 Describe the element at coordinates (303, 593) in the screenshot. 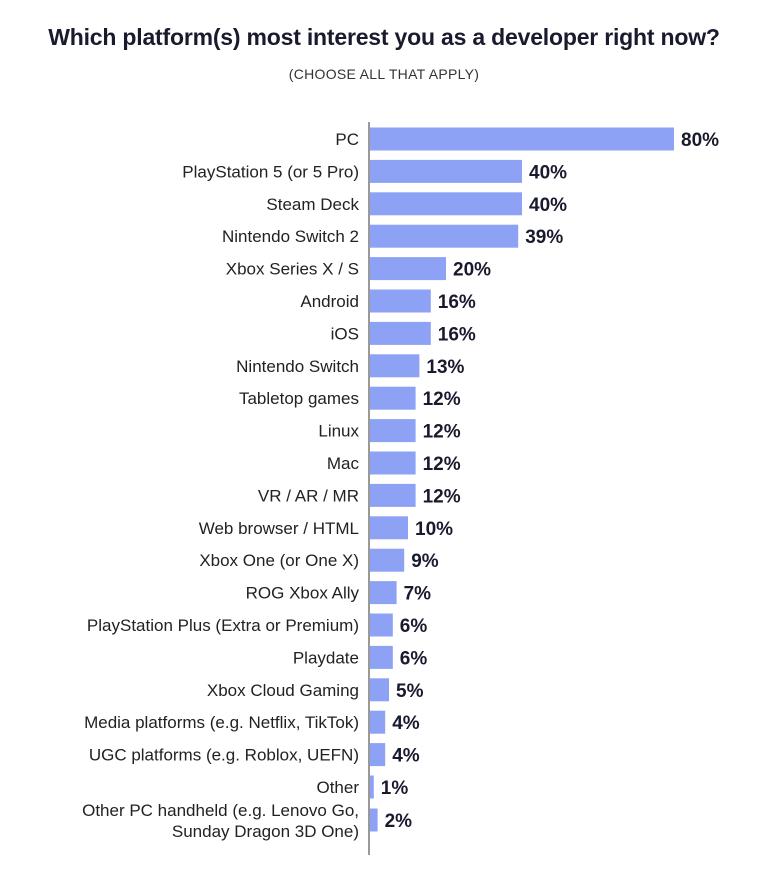

I see `category-label: ROG Xbox Ally` at that location.